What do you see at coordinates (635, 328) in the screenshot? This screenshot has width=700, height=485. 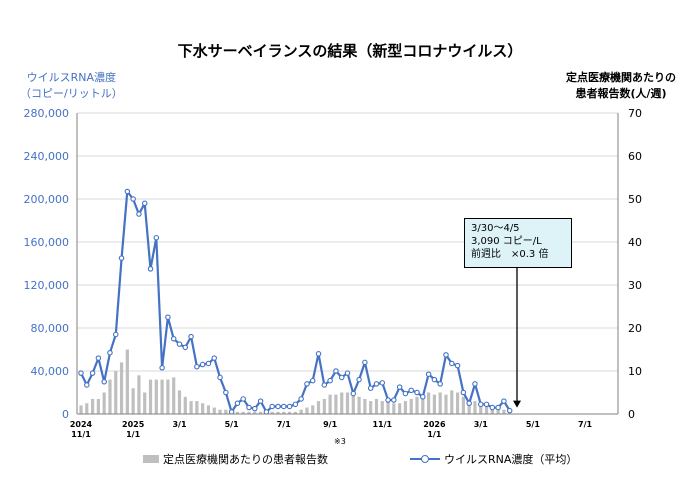 I see `right-tick-label: 20` at bounding box center [635, 328].